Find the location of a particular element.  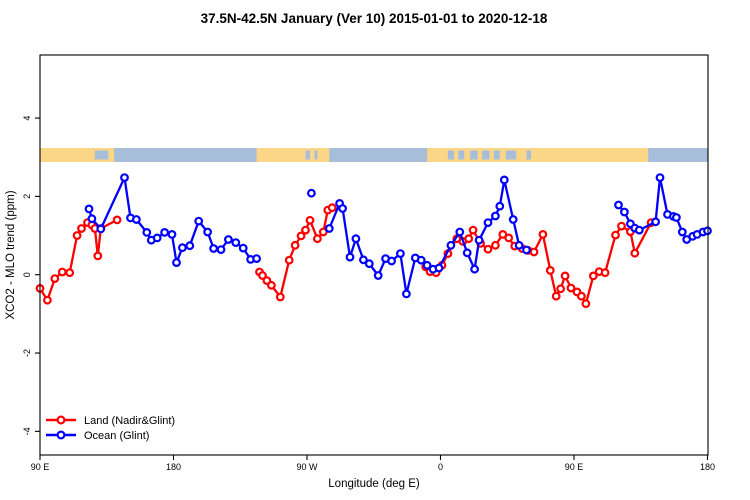

x-axis-ticks: 90 E 180 90 W 0 90 E 180 is located at coordinates (373, 463).